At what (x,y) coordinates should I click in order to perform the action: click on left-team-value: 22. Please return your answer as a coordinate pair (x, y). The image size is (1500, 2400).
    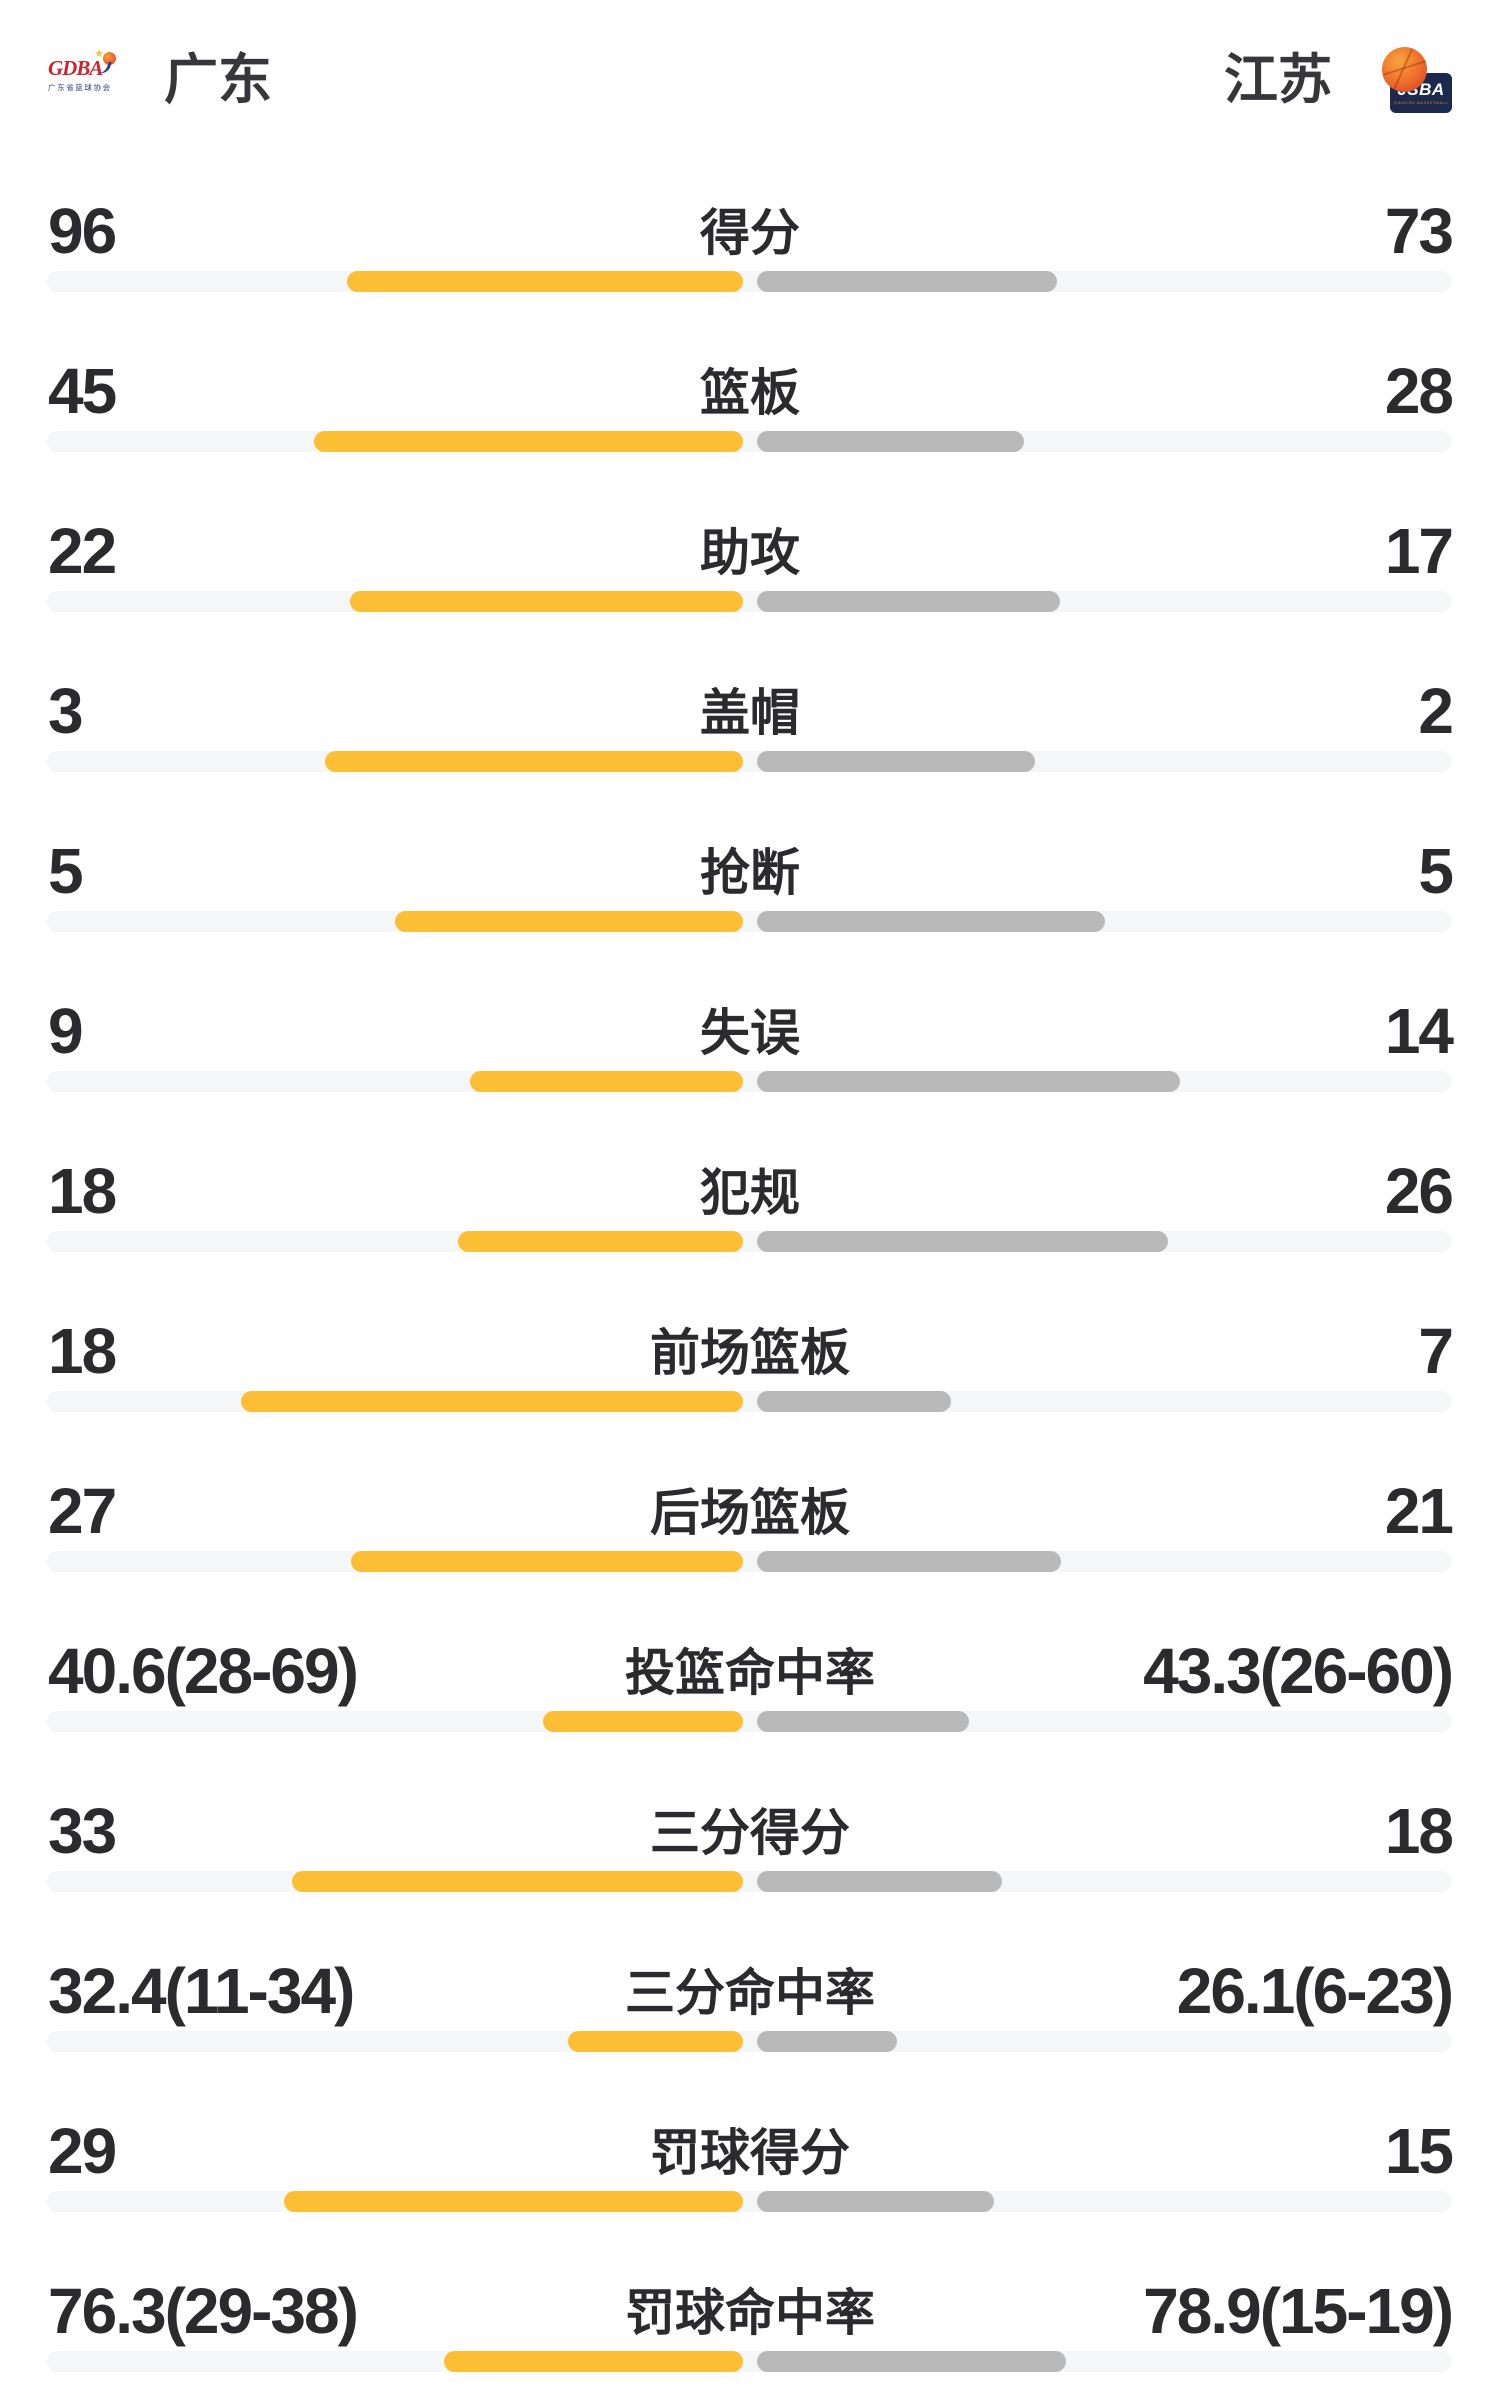
    Looking at the image, I should click on (82, 551).